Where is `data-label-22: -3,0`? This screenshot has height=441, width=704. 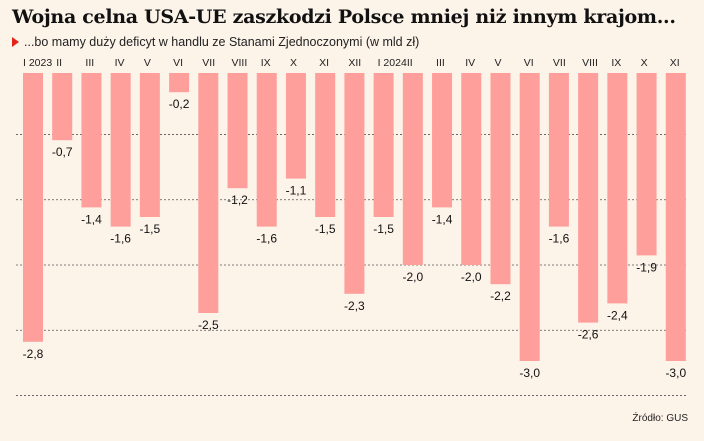
data-label-22: -3,0 is located at coordinates (675, 373).